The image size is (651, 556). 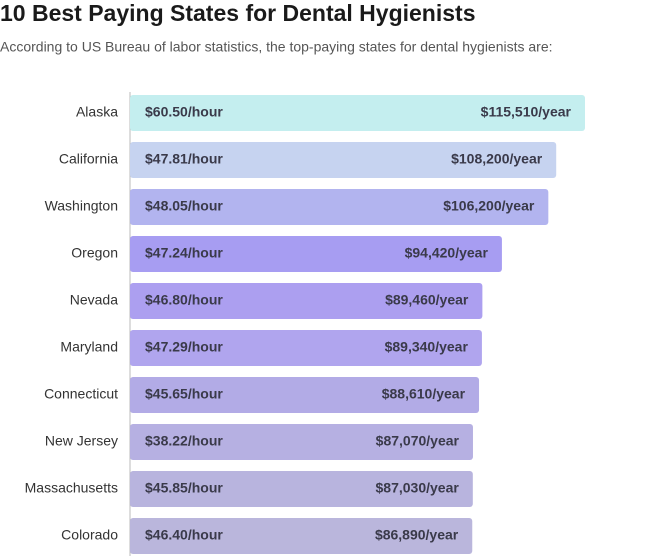 I want to click on hourly-label: $45.85/hour, so click(x=184, y=488).